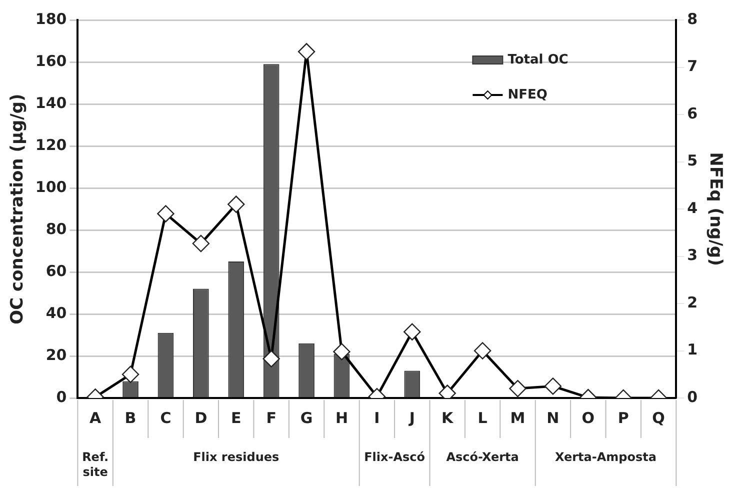 The width and height of the screenshot is (733, 488). I want to click on legend-label: Total OC, so click(538, 60).